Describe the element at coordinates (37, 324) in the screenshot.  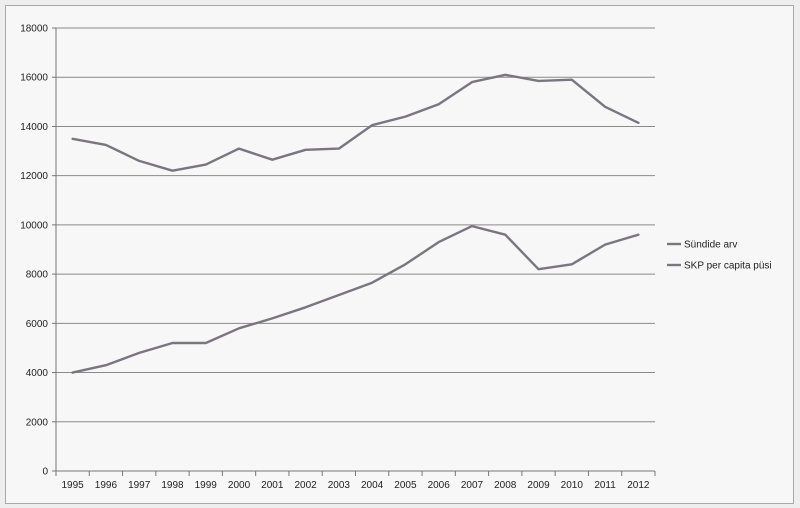
I see `y-tick-label: 6000` at that location.